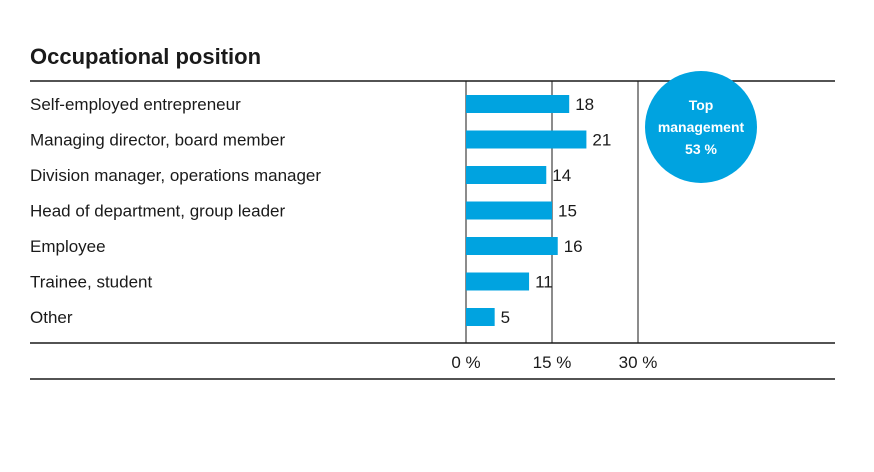  Describe the element at coordinates (68, 246) in the screenshot. I see `category-label: Employee` at that location.